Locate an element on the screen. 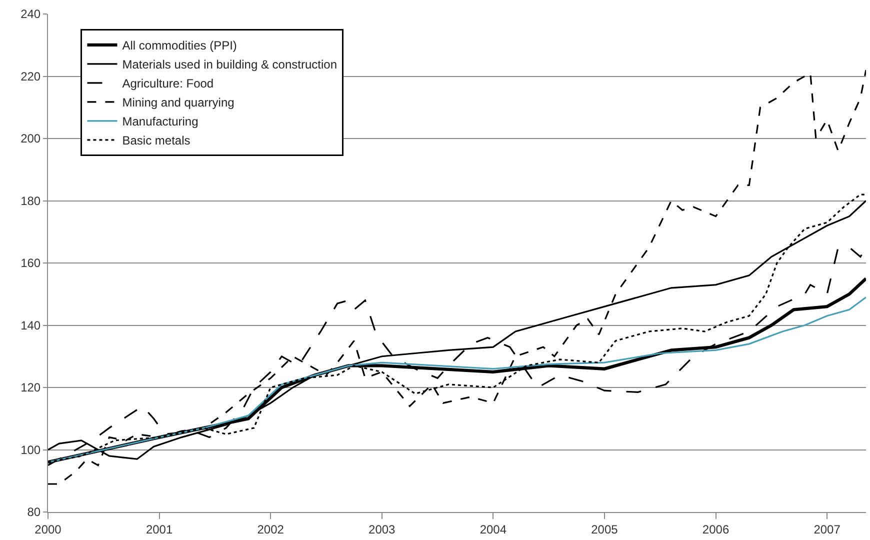  x-tick-label: 2003 is located at coordinates (382, 529).